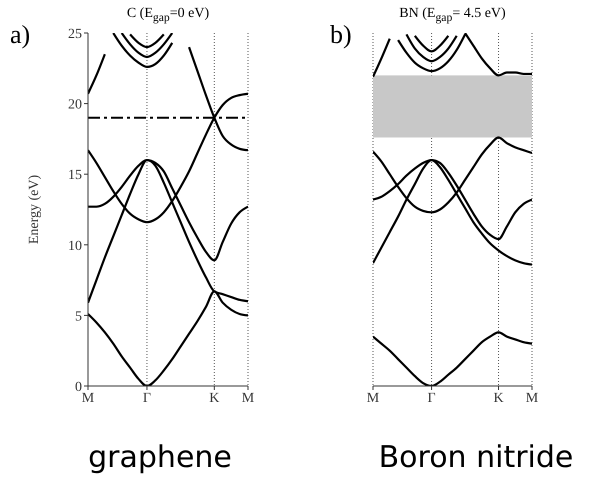 This screenshot has width=598, height=499. What do you see at coordinates (476, 457) in the screenshot?
I see `text: Boron nitride` at bounding box center [476, 457].